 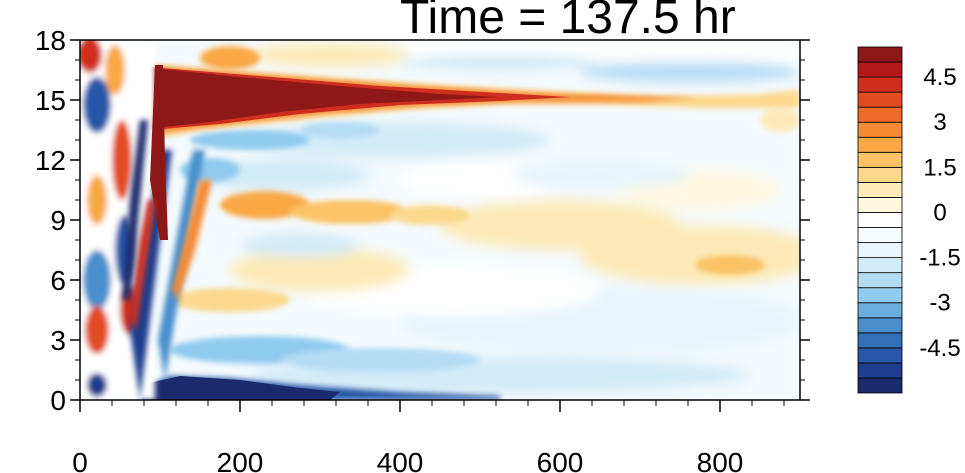 What do you see at coordinates (58, 400) in the screenshot?
I see `y-tick-label: 0` at bounding box center [58, 400].